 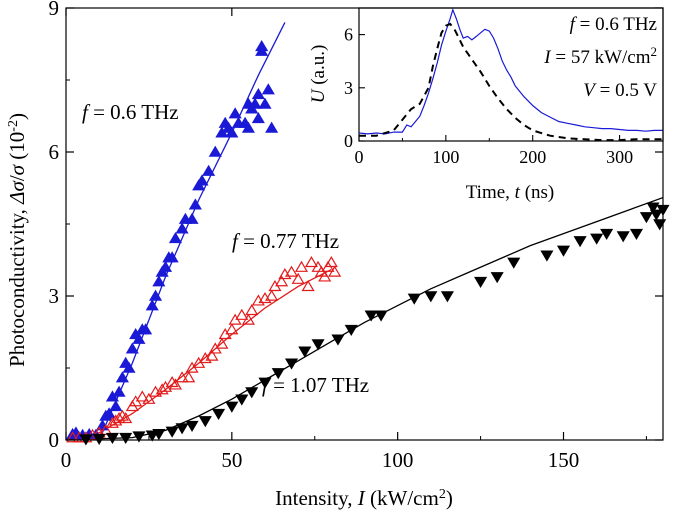 I want to click on inset-y-tick-label: 0, so click(x=348, y=141).